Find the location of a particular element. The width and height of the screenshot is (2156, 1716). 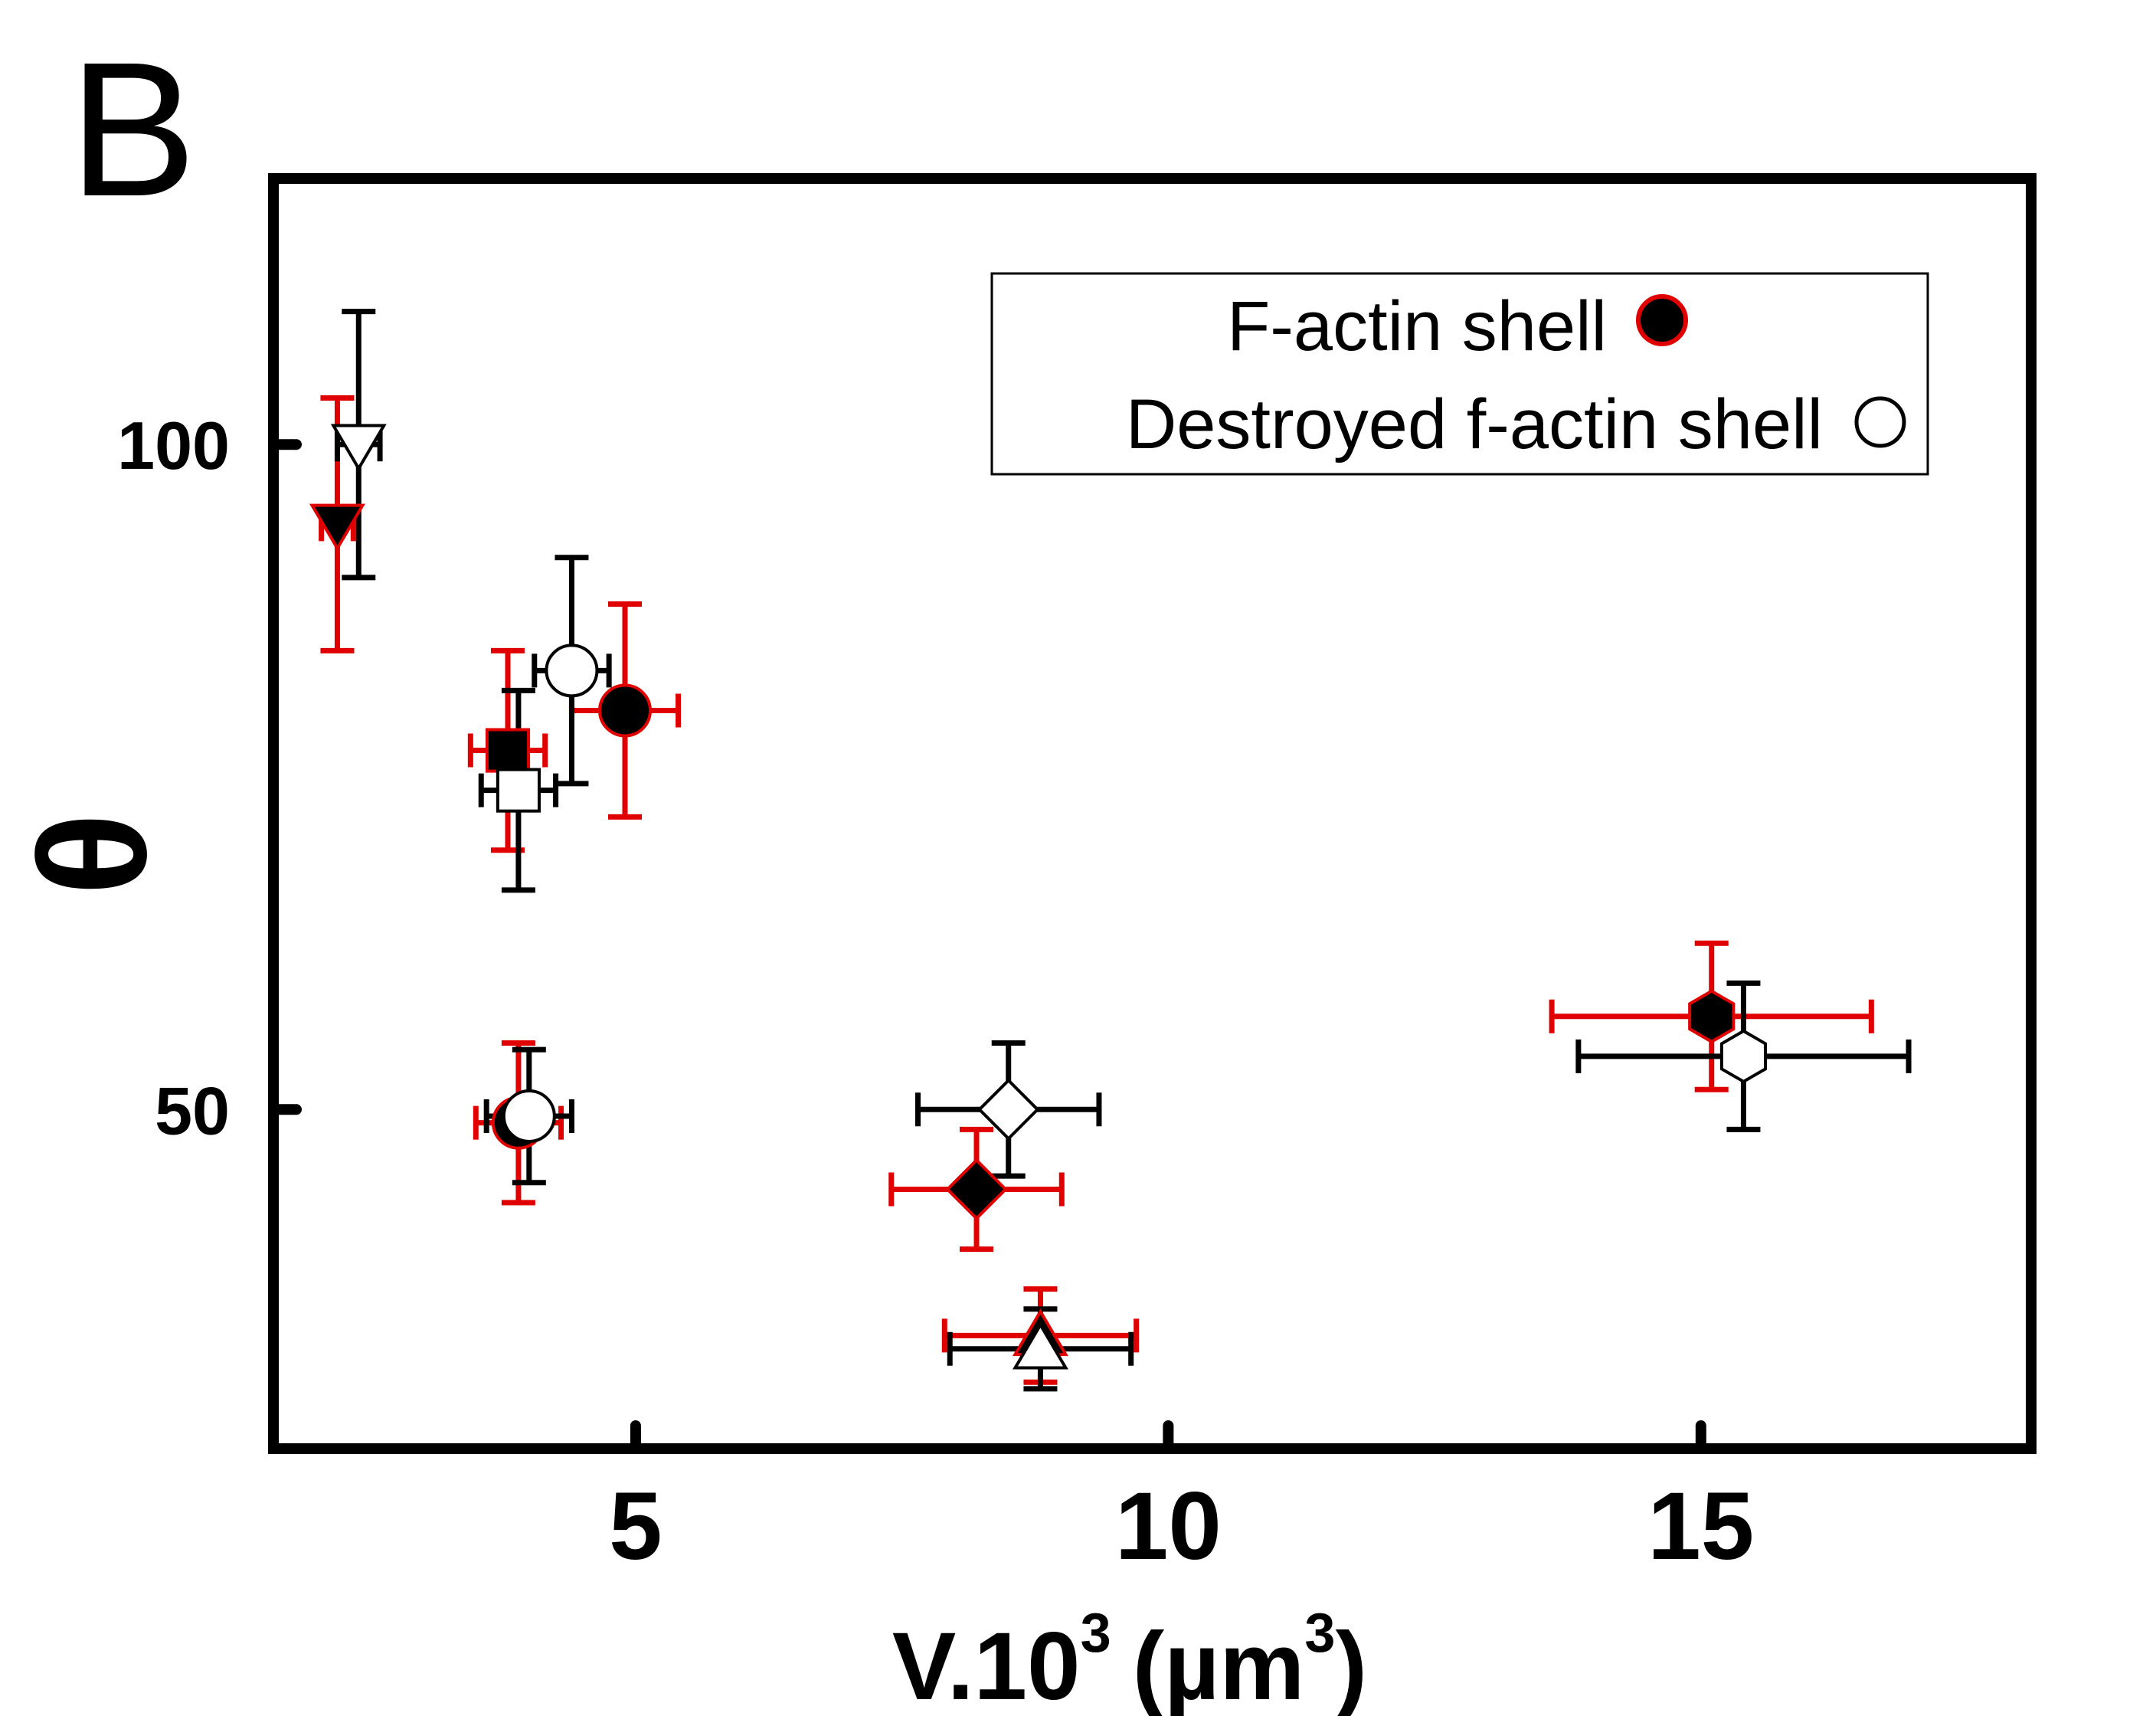

x-axis-title-exp: 3 is located at coordinates (1096, 1634).